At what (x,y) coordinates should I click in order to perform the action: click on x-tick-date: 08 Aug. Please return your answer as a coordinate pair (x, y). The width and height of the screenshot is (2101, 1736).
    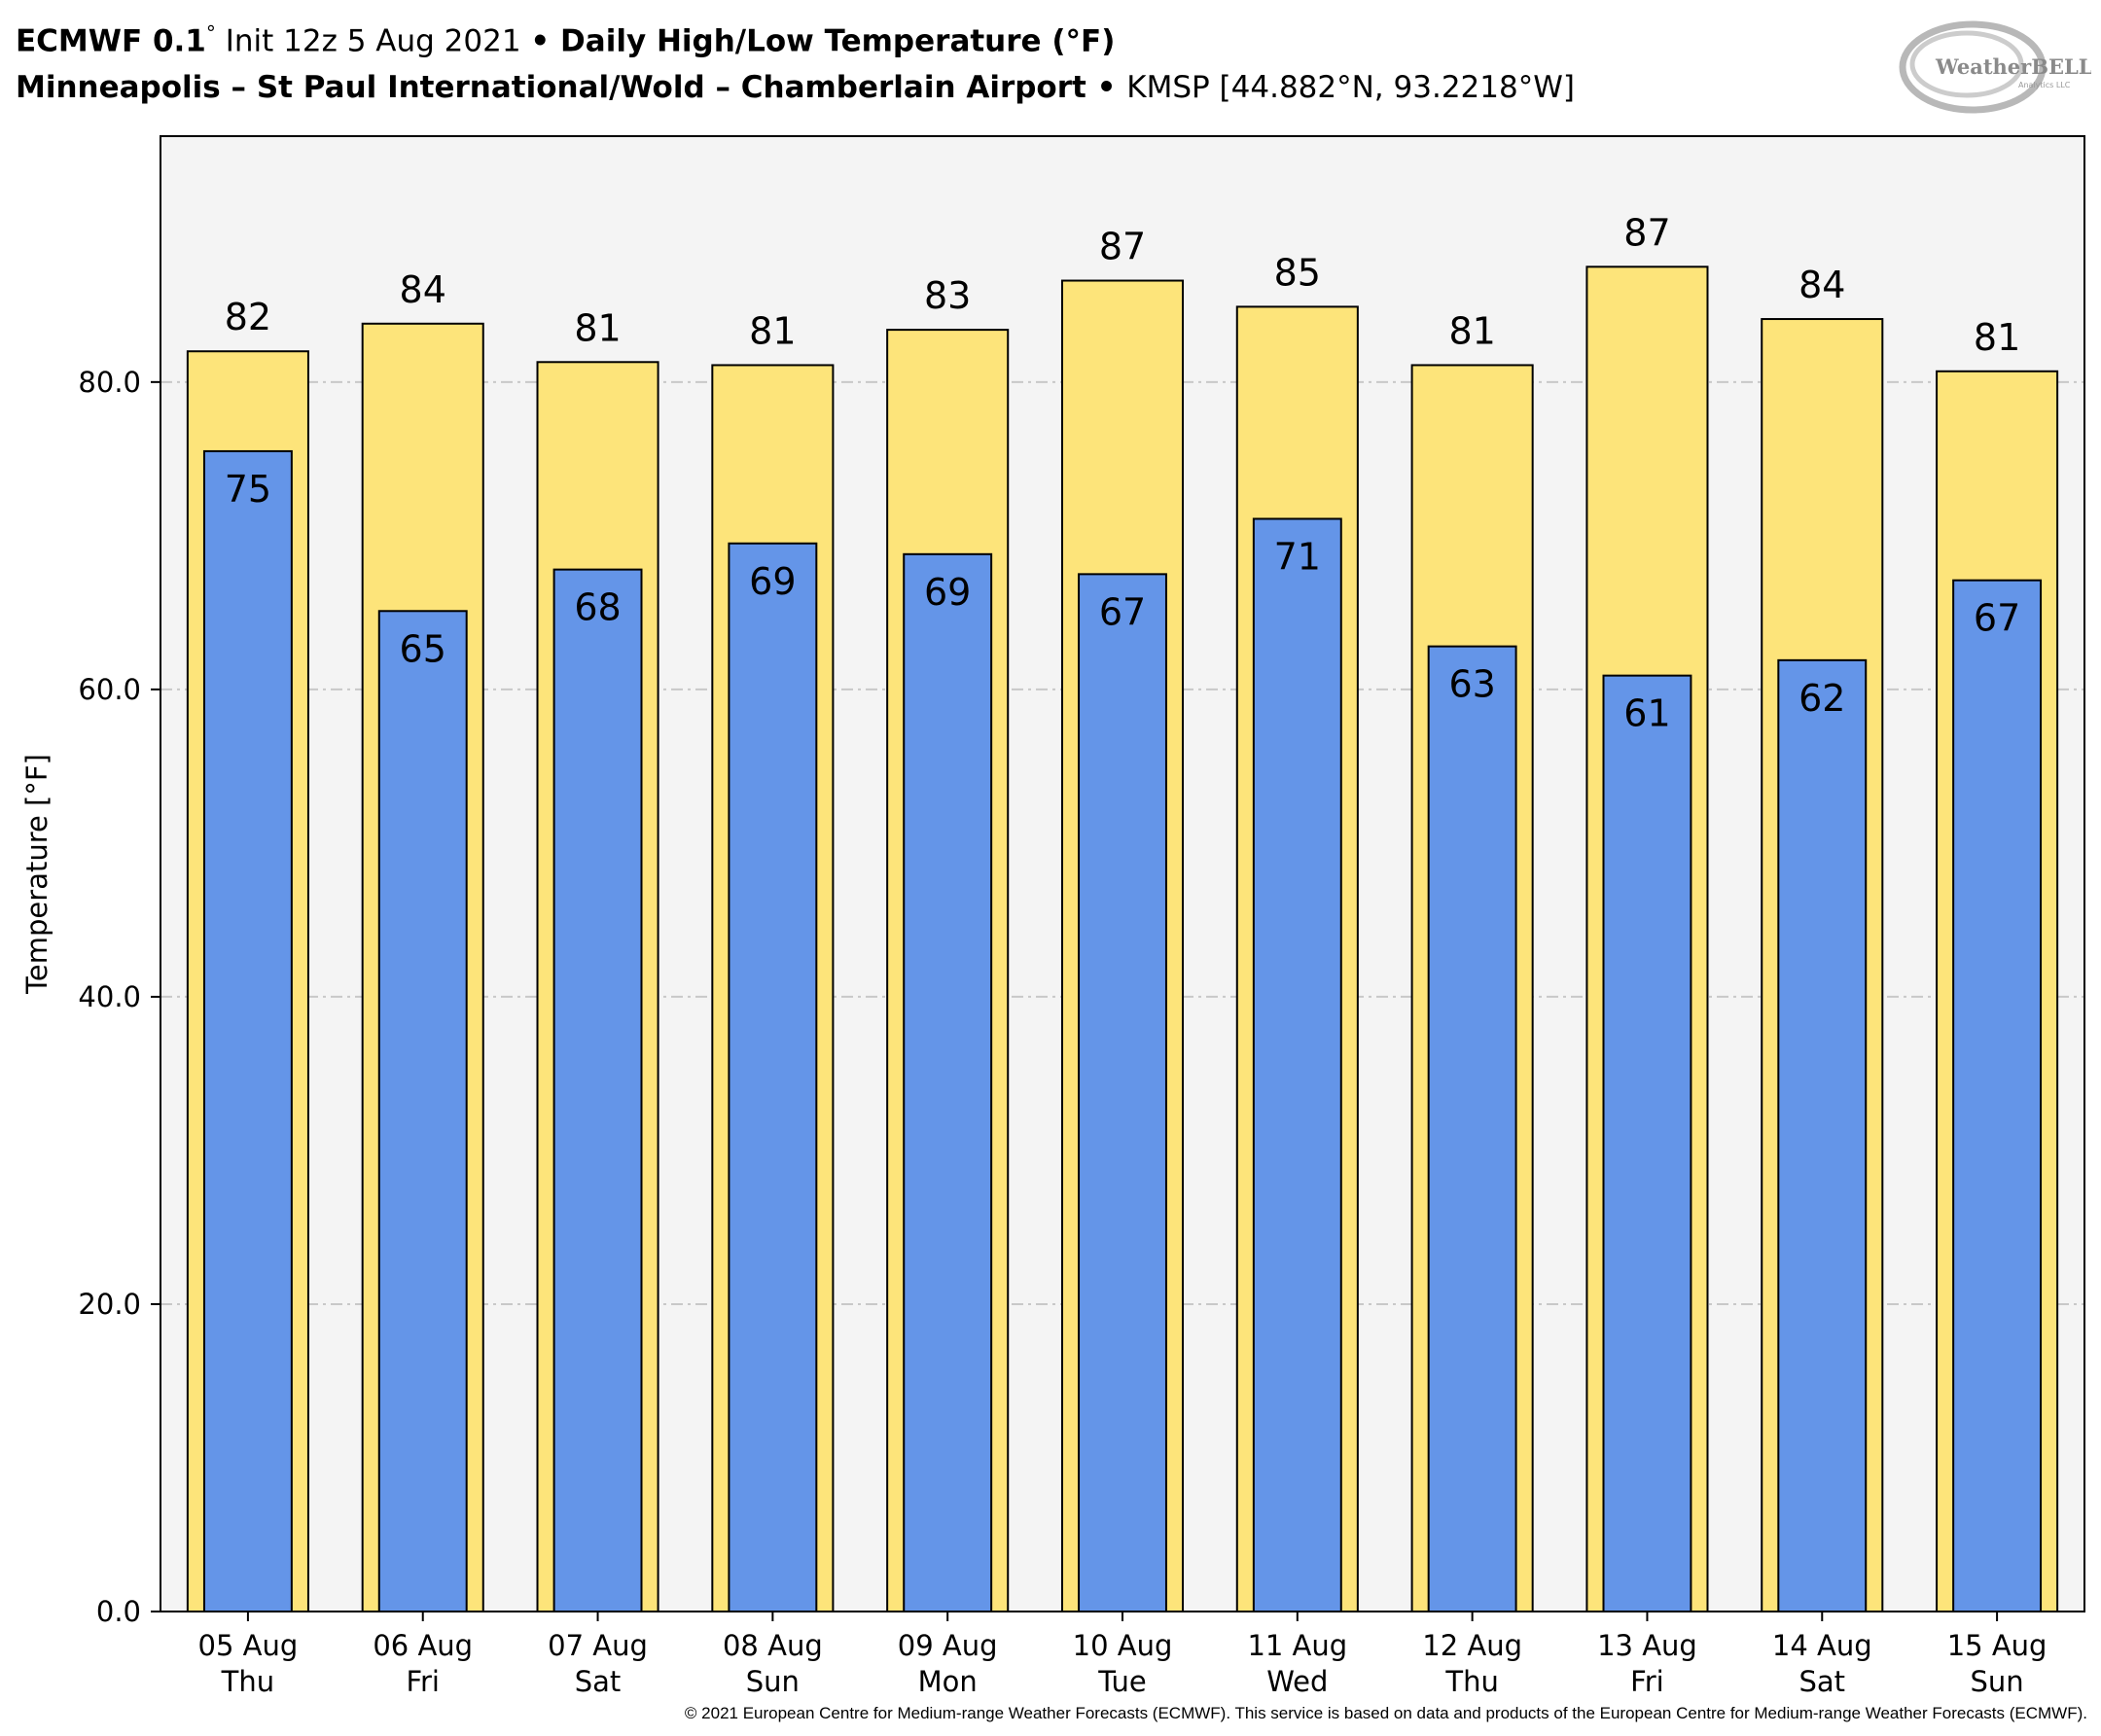
    Looking at the image, I should click on (773, 1646).